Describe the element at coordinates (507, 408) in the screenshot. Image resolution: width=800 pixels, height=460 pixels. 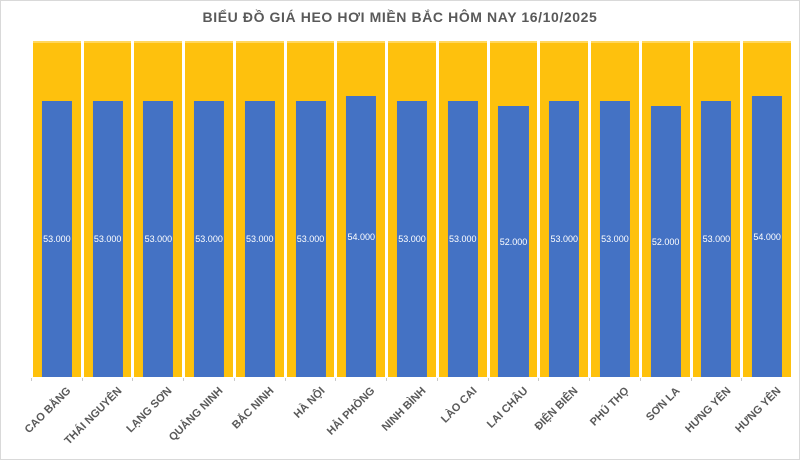
I see `x-axis-label: LAI CHÂU` at that location.